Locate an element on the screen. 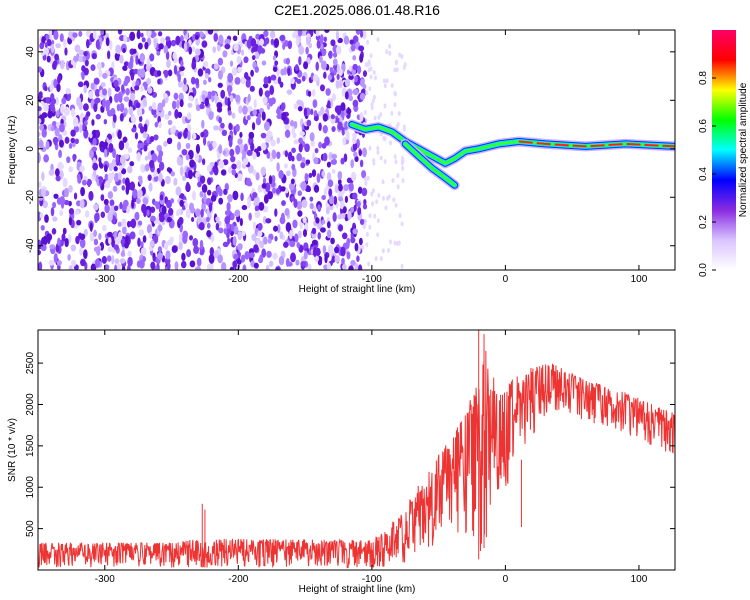 The image size is (750, 600). signal-peak is located at coordinates (596, 144).